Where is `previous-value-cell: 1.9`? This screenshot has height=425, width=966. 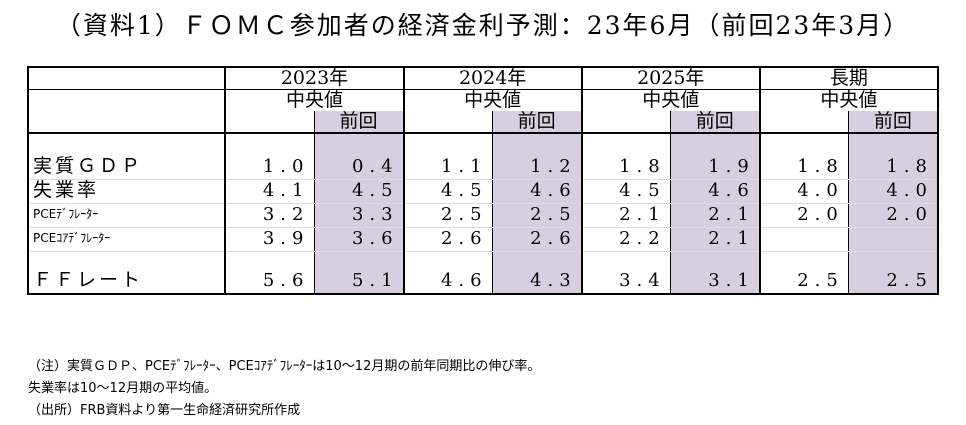
previous-value-cell: 1.9 is located at coordinates (714, 156).